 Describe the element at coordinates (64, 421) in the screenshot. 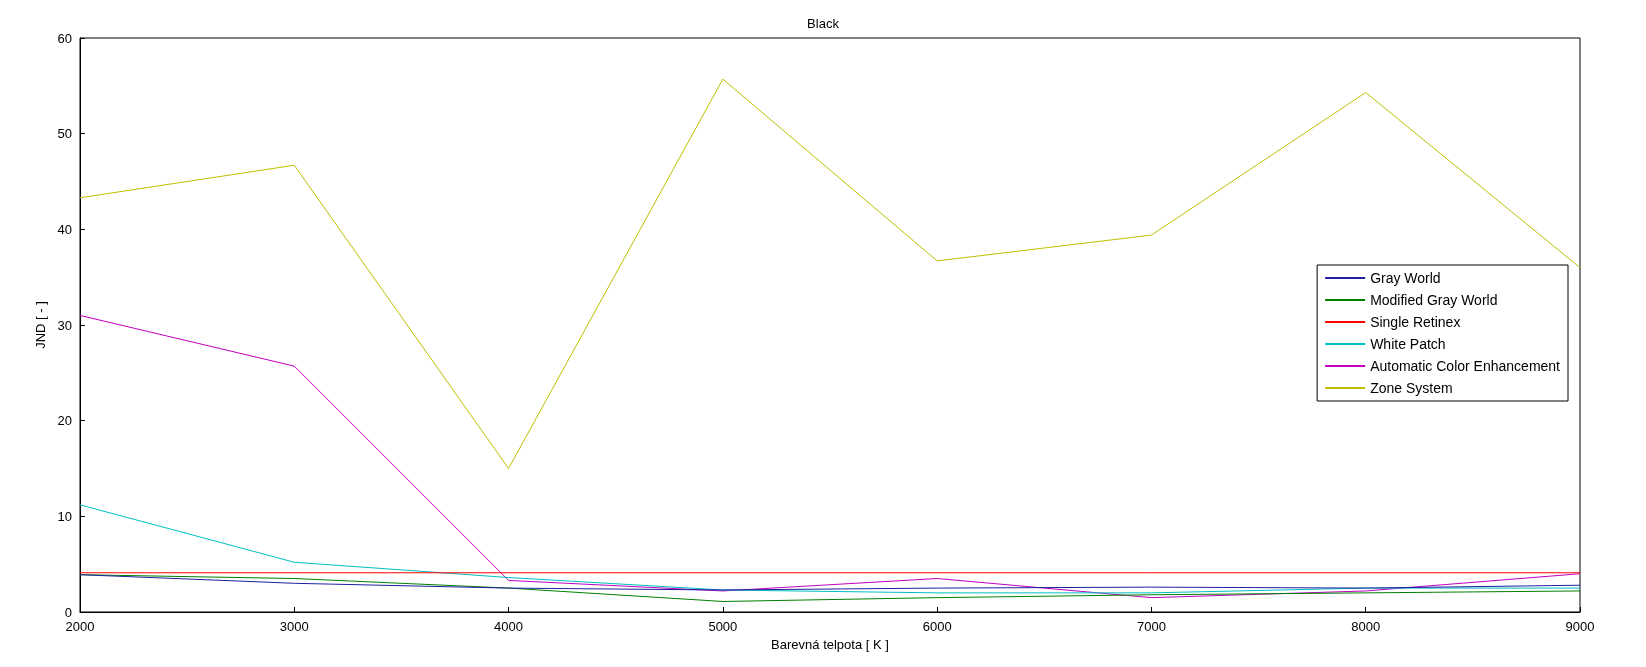

I see `y-tick-label: 20` at that location.